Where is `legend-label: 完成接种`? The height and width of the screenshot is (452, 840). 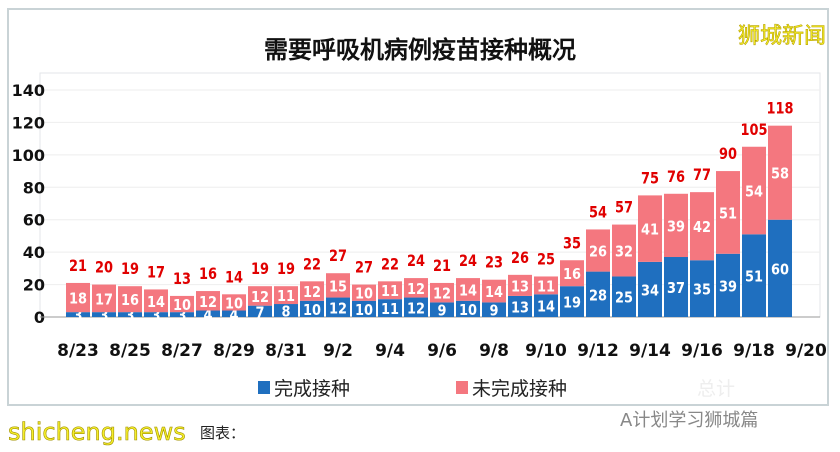 legend-label: 完成接种 is located at coordinates (312, 389).